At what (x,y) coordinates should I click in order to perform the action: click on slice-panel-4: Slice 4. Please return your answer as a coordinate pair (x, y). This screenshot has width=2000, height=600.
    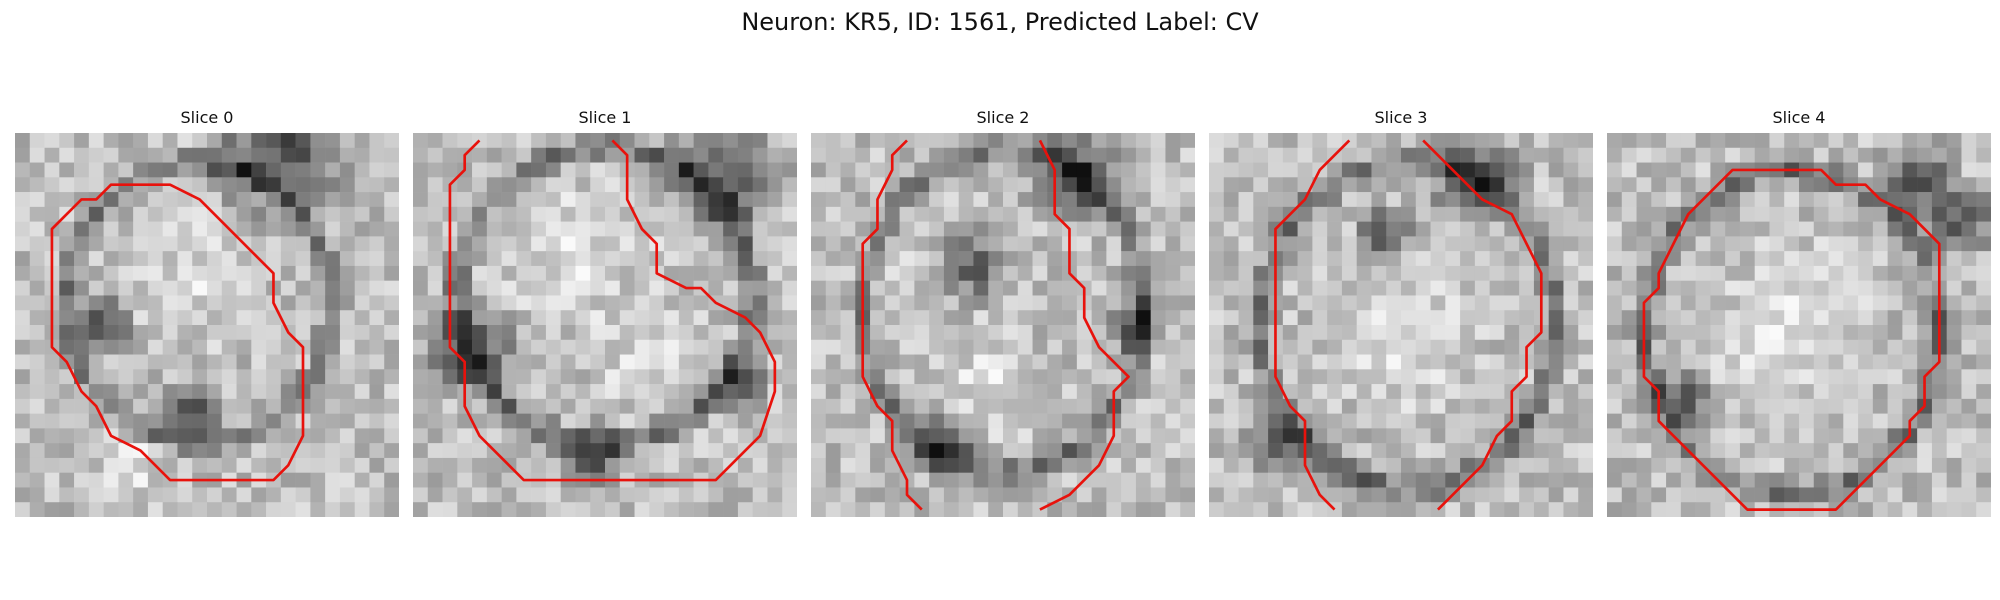
    Looking at the image, I should click on (1799, 312).